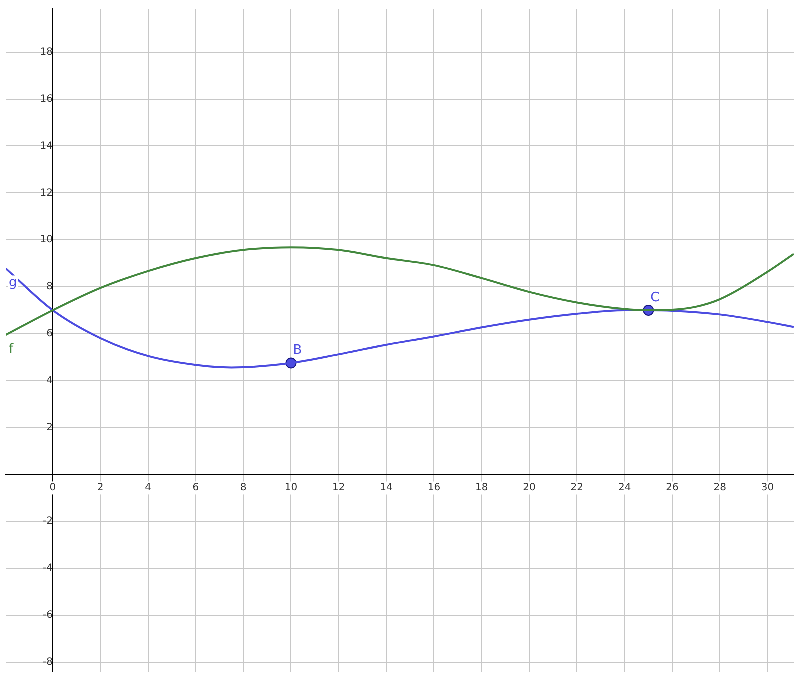  I want to click on y-tick-label: 8, so click(49, 287).